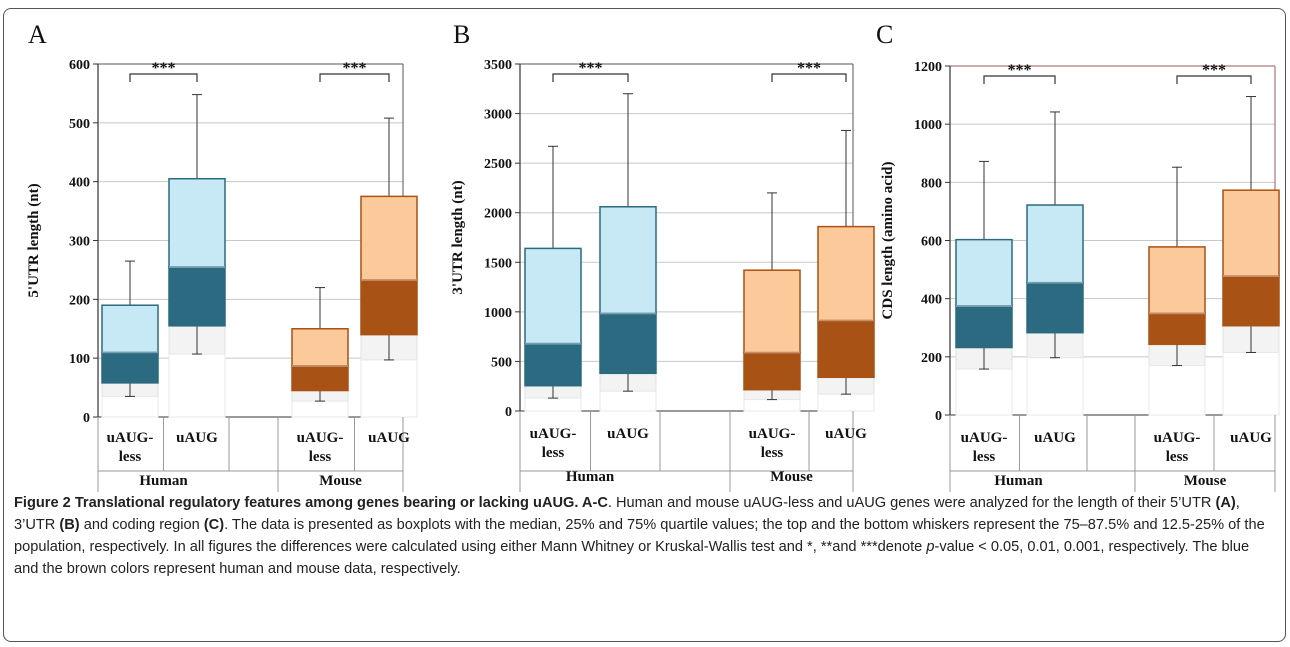 The image size is (1290, 647). What do you see at coordinates (34, 240) in the screenshot?
I see `y-axis-label: 5'UTR length (nt)` at bounding box center [34, 240].